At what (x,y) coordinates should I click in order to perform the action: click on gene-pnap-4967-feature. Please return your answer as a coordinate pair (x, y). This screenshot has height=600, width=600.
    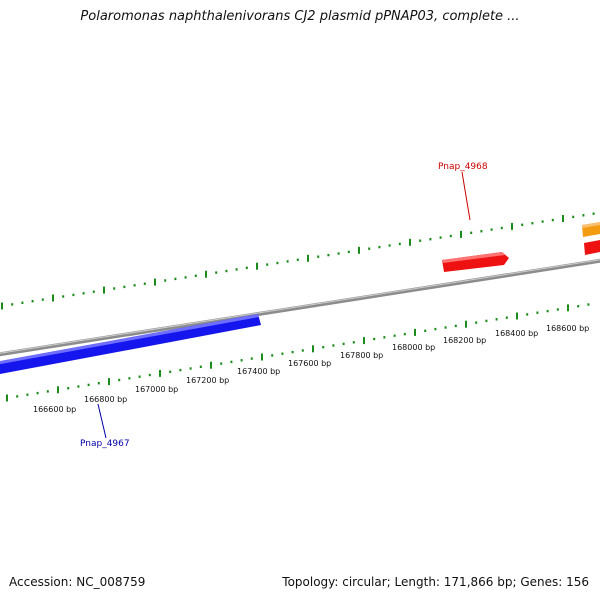
    Looking at the image, I should click on (130, 344).